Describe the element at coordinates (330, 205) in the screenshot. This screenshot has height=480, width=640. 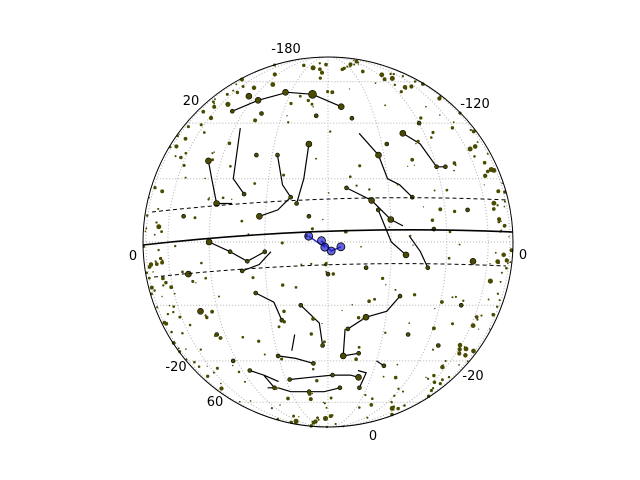
I see `upper-dashed-line` at that location.